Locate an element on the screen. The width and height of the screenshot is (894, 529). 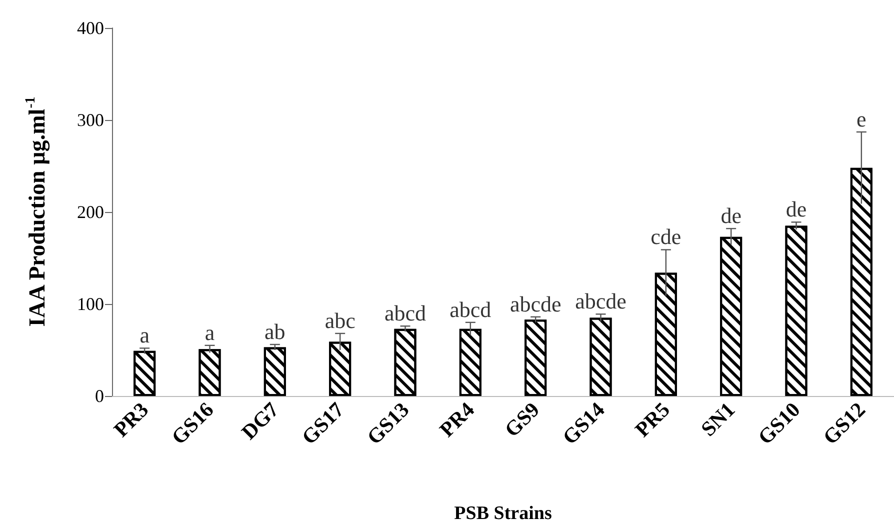
y-tick-label: 200 is located at coordinates (90, 212).